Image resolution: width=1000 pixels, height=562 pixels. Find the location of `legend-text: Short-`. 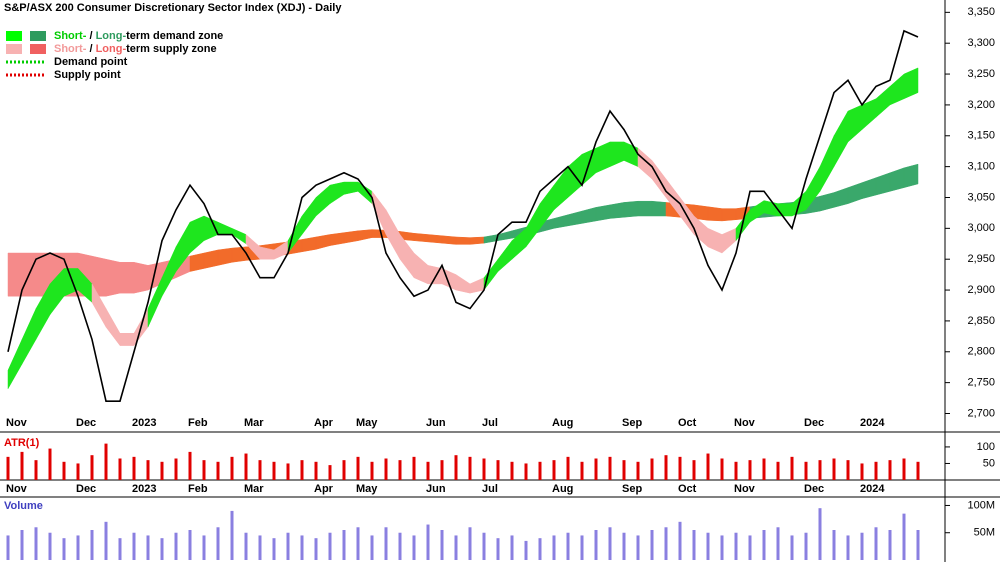

legend-text: Short- is located at coordinates (70, 49).